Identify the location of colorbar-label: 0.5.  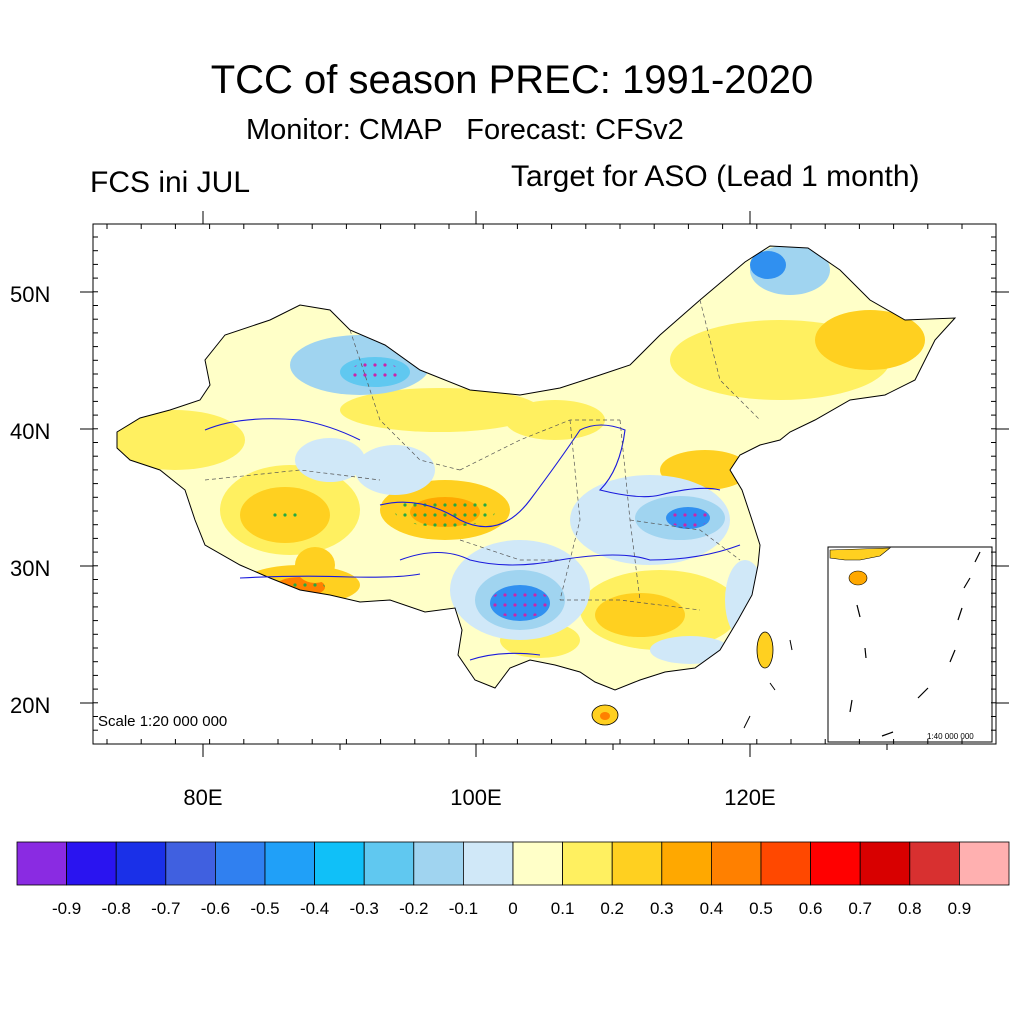
(761, 908).